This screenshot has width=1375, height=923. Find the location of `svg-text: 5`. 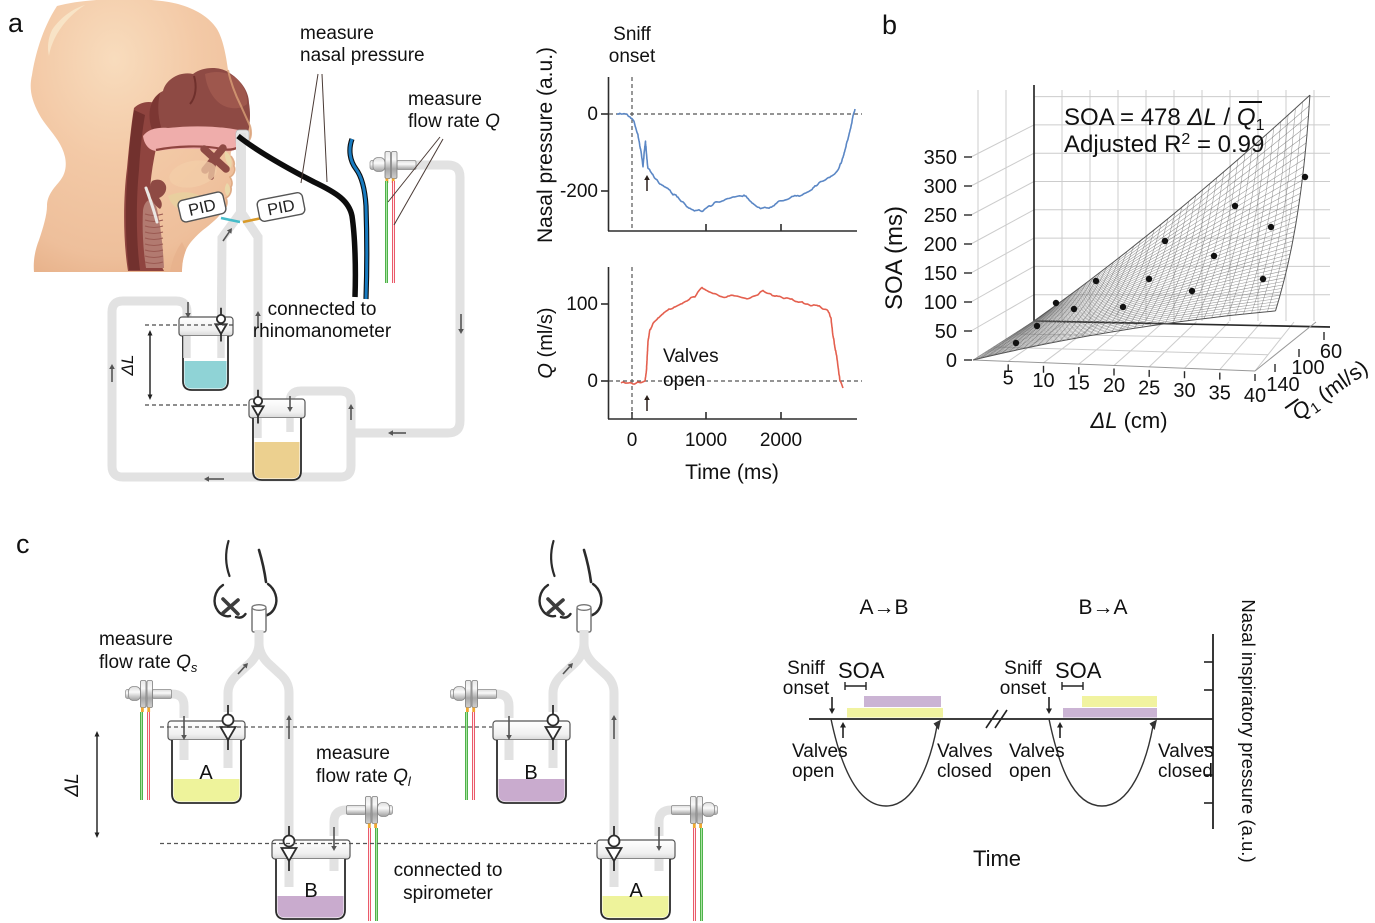

svg-text: 5 is located at coordinates (1008, 379).